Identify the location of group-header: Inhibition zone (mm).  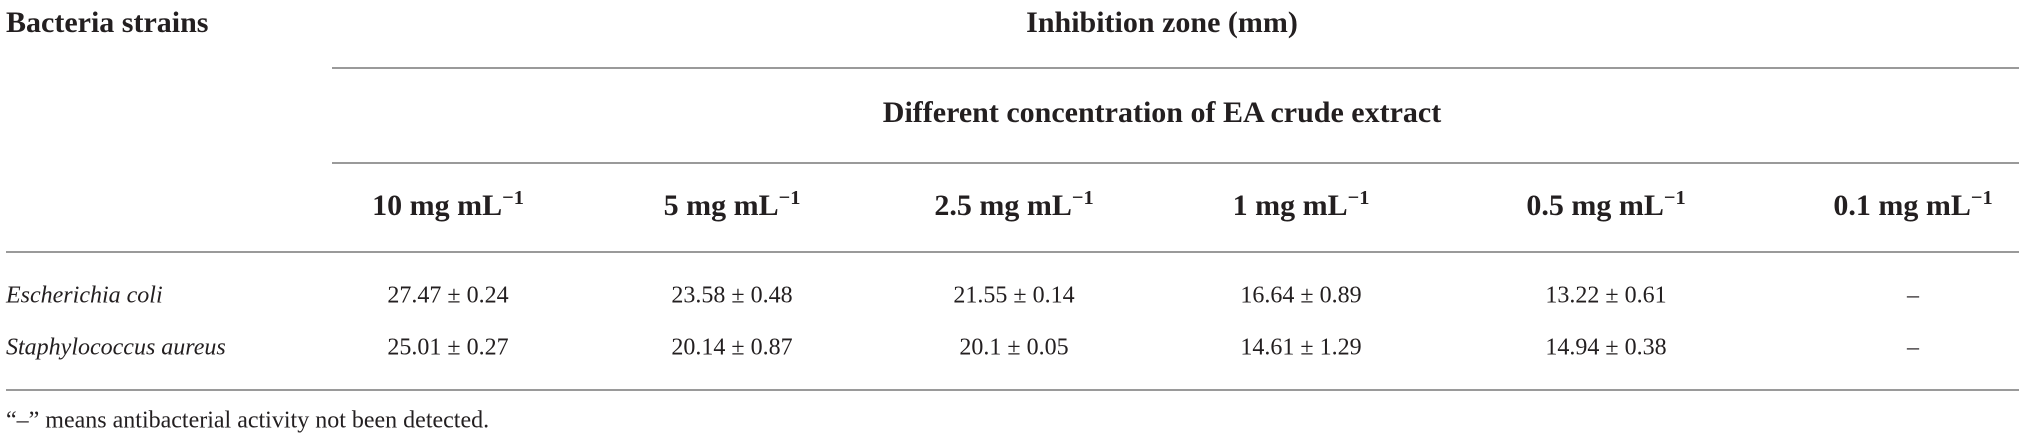
(1162, 22).